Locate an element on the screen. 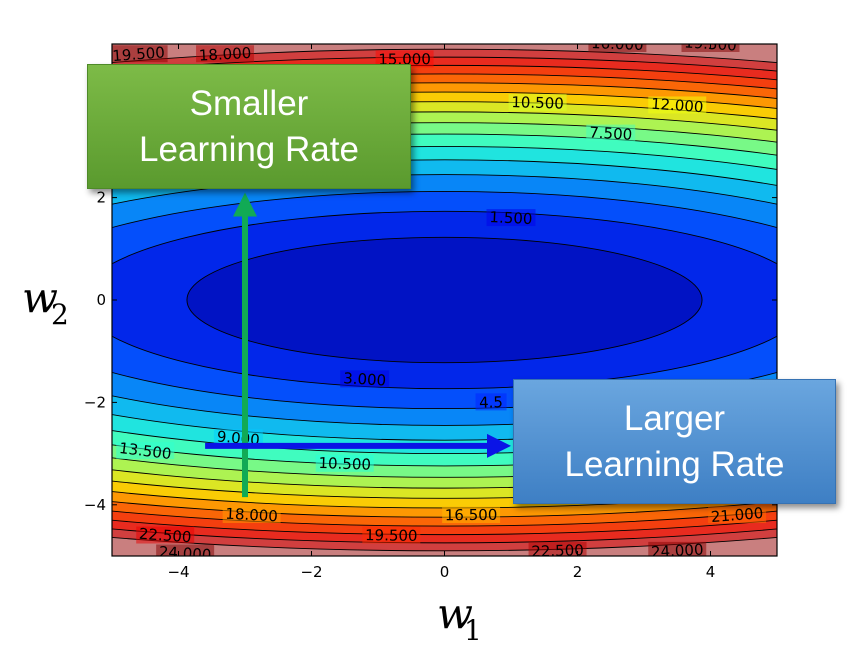 The width and height of the screenshot is (860, 654). contour-label: 1.500 is located at coordinates (511, 218).